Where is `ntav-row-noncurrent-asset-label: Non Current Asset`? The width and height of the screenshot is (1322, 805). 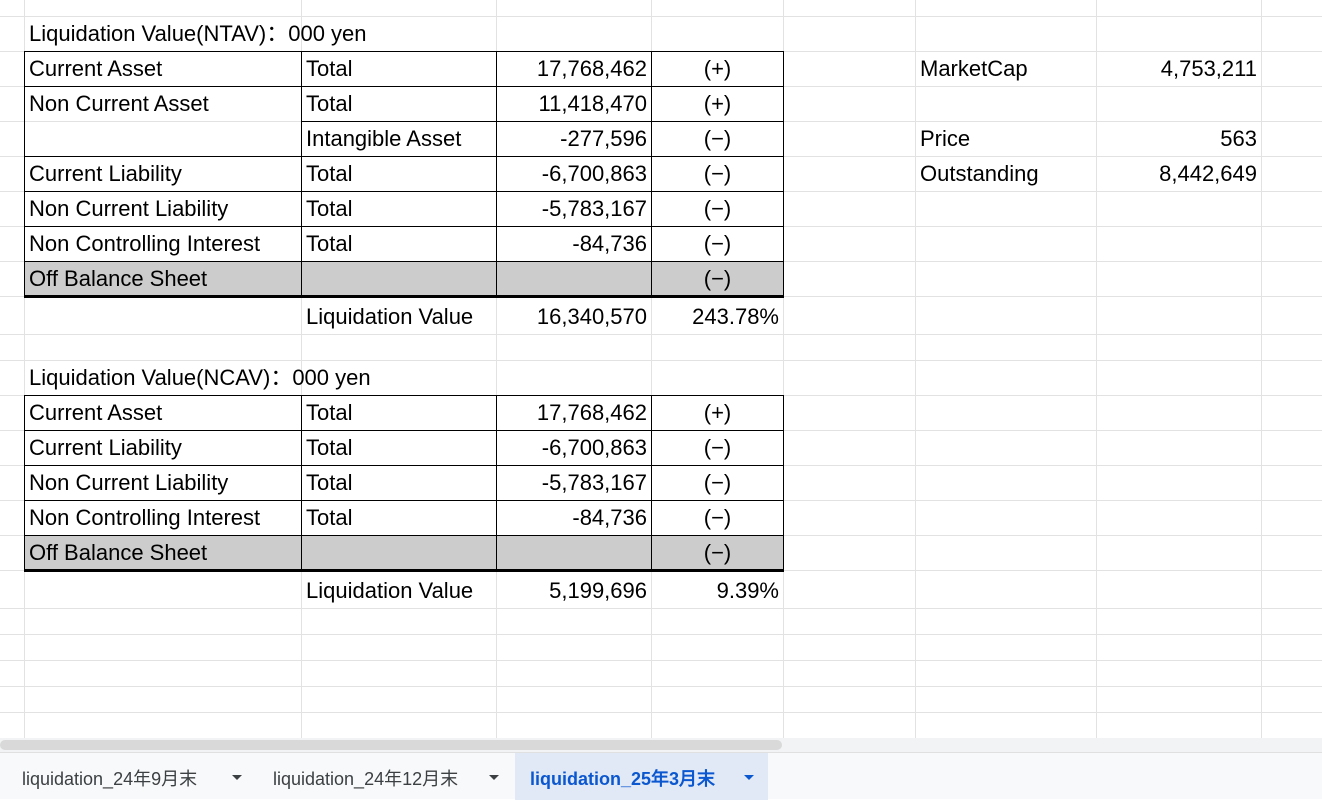
ntav-row-noncurrent-asset-label: Non Current Asset is located at coordinates (119, 103).